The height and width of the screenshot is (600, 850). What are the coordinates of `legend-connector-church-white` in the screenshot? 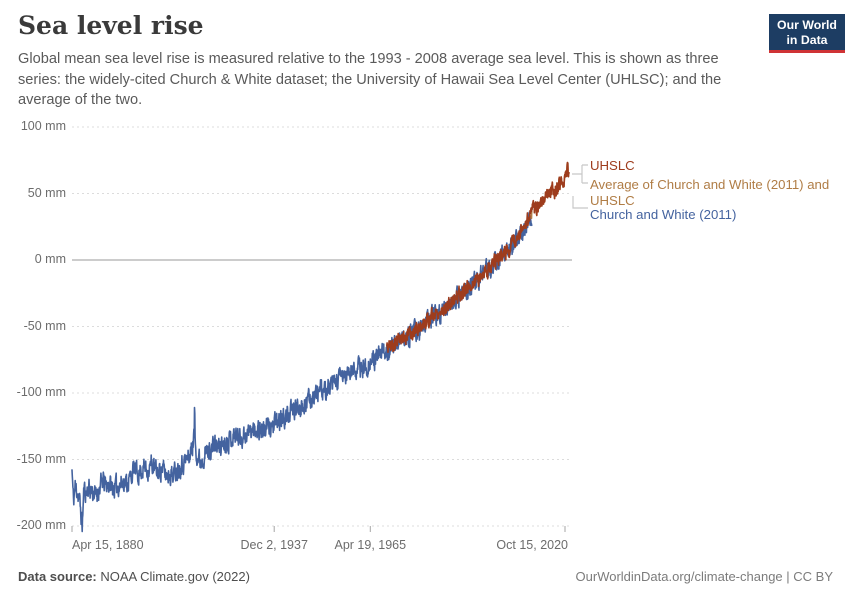 It's located at (580, 202).